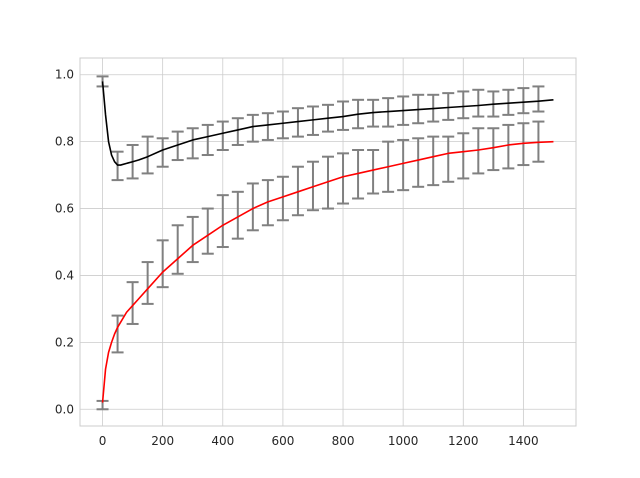 This screenshot has height=478, width=640. What do you see at coordinates (64, 142) in the screenshot?
I see `y-tick-label: 0.8` at bounding box center [64, 142].